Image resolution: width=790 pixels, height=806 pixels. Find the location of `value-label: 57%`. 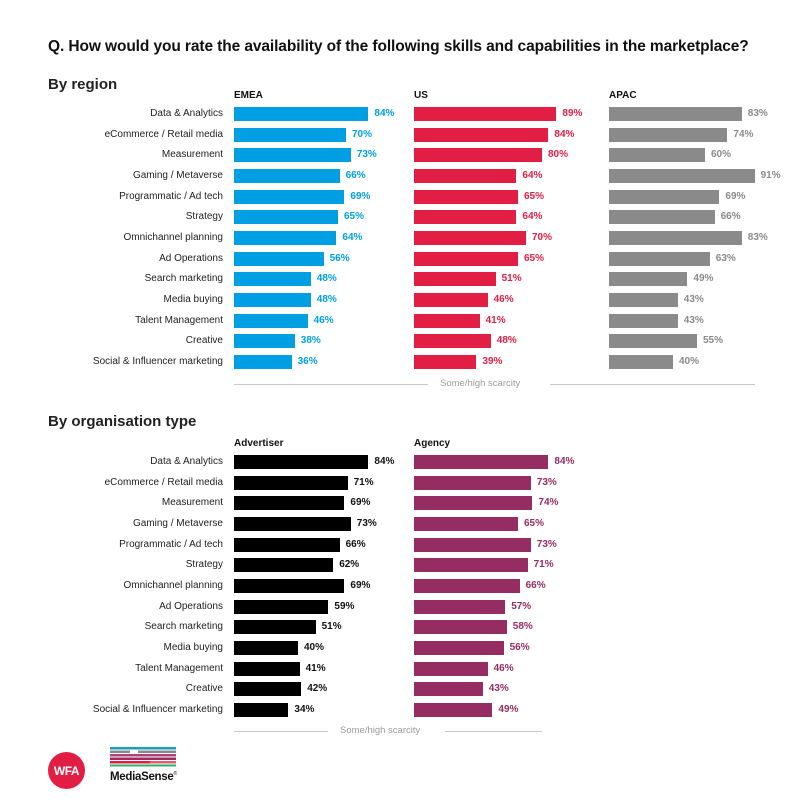

value-label: 57% is located at coordinates (521, 606).